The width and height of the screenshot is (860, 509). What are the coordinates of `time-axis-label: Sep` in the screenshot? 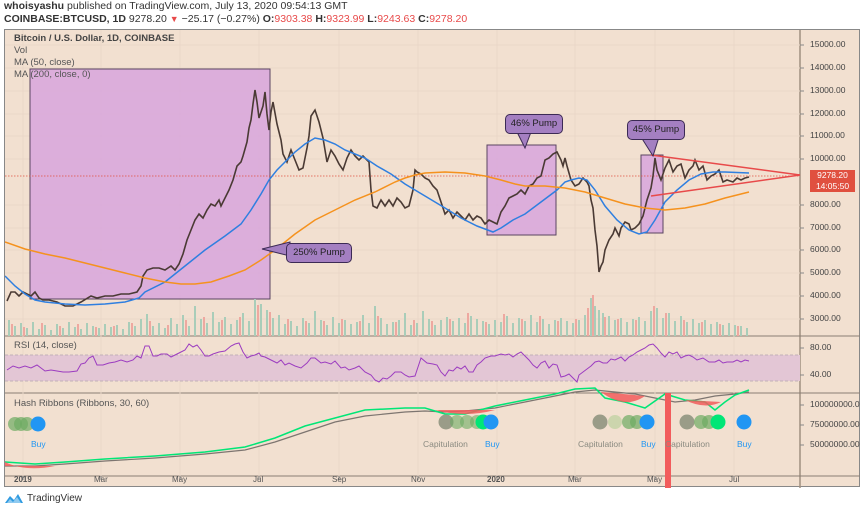 It's located at (339, 479).